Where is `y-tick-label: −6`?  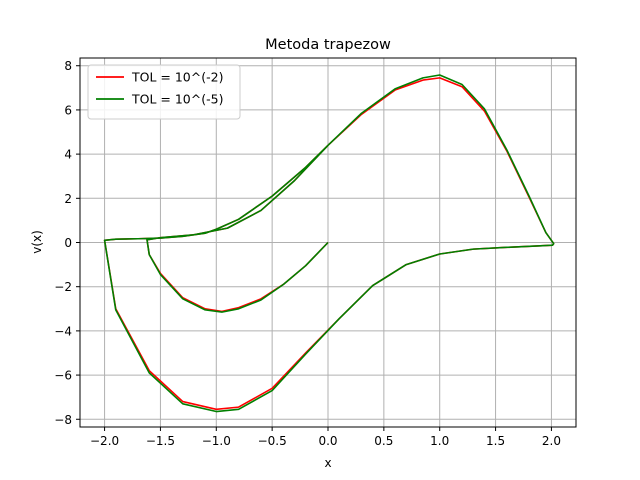
y-tick-label: −6 is located at coordinates (63, 376).